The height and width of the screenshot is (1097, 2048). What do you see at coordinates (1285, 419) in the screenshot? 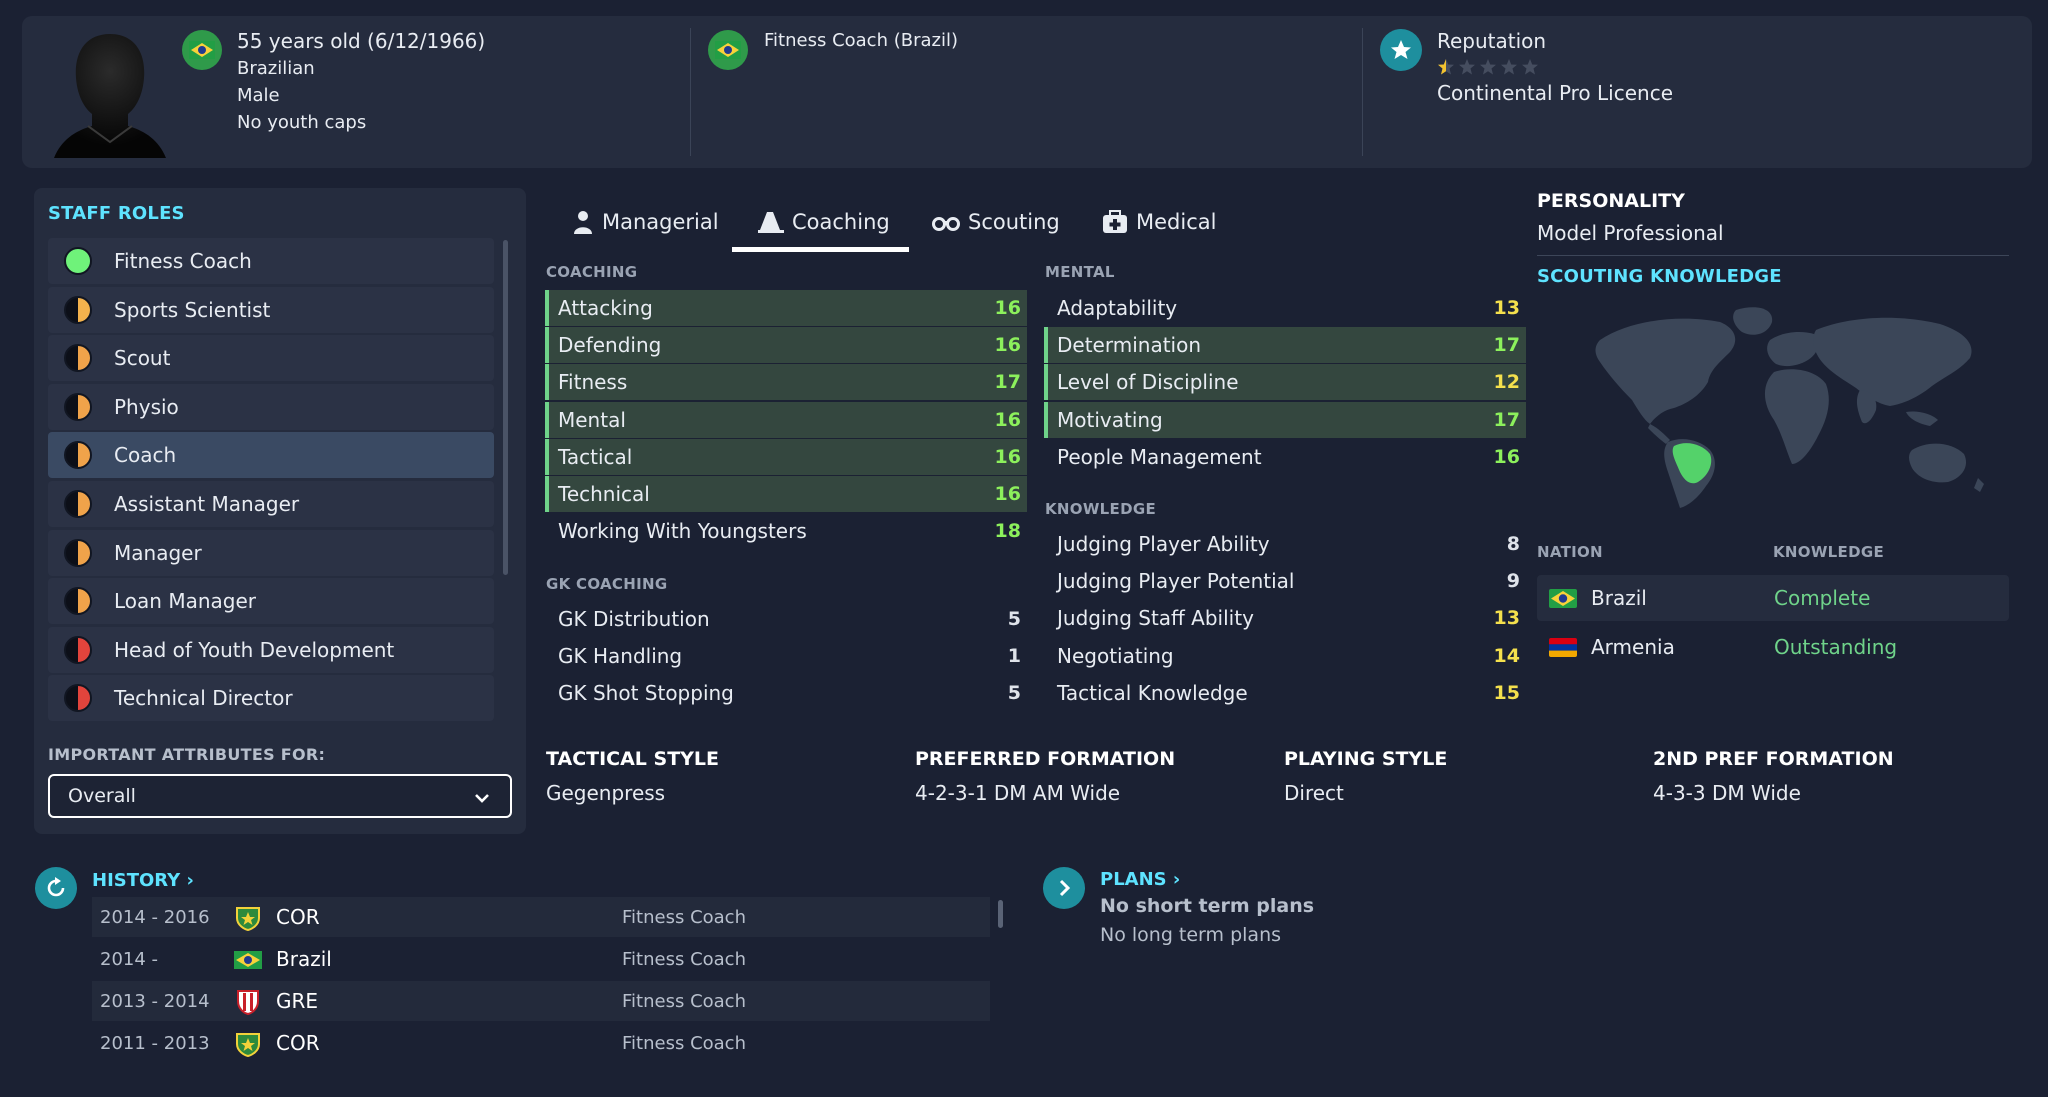
I see `attribute-row: Motivating 17` at bounding box center [1285, 419].